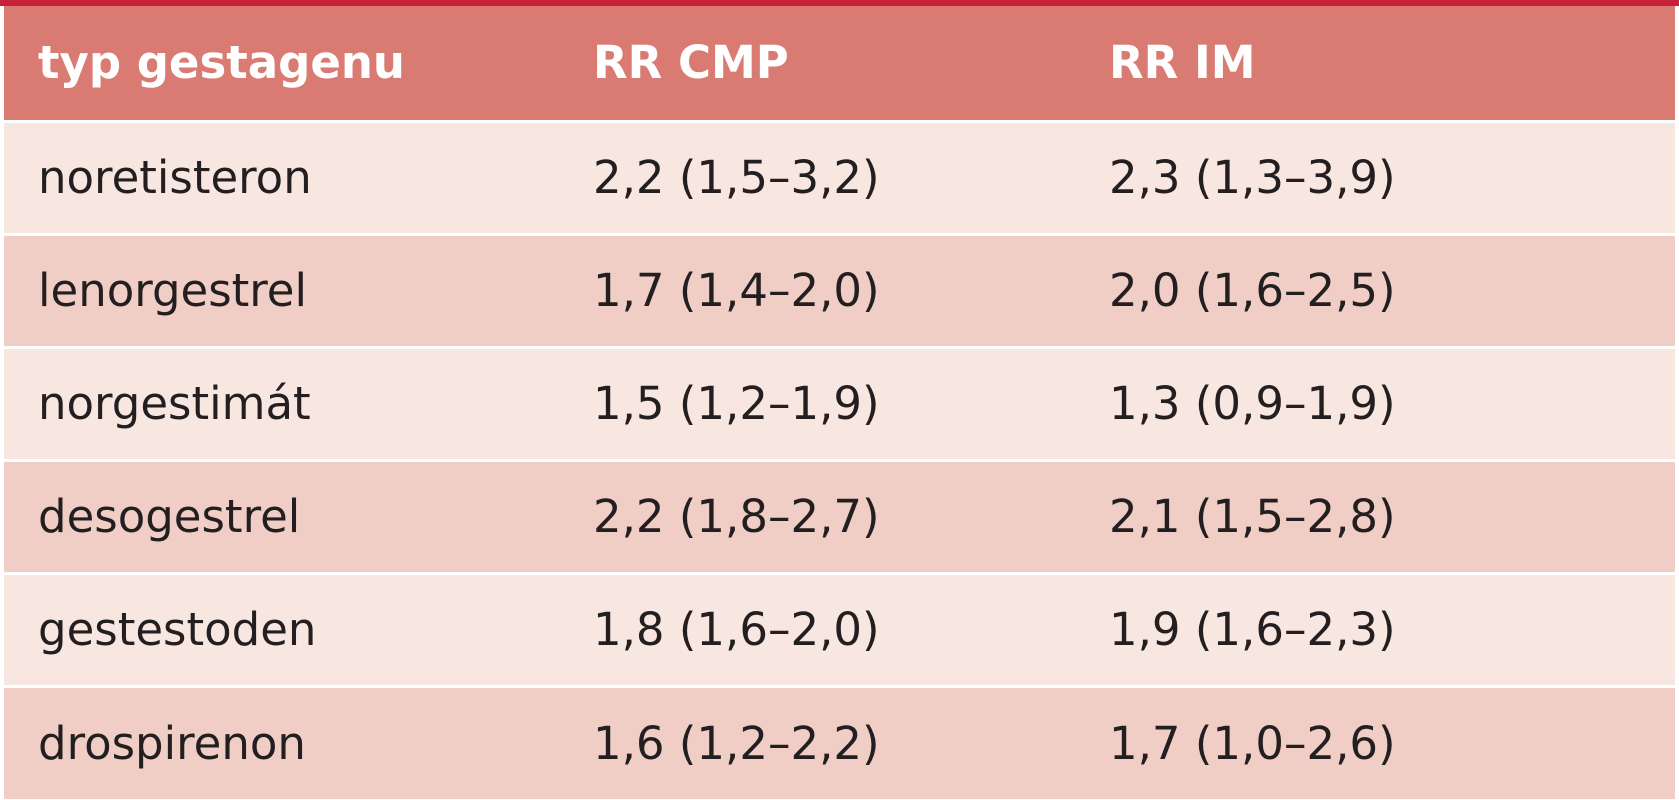 This screenshot has width=1679, height=800. I want to click on header-rr-im: RR IM, so click(1182, 63).